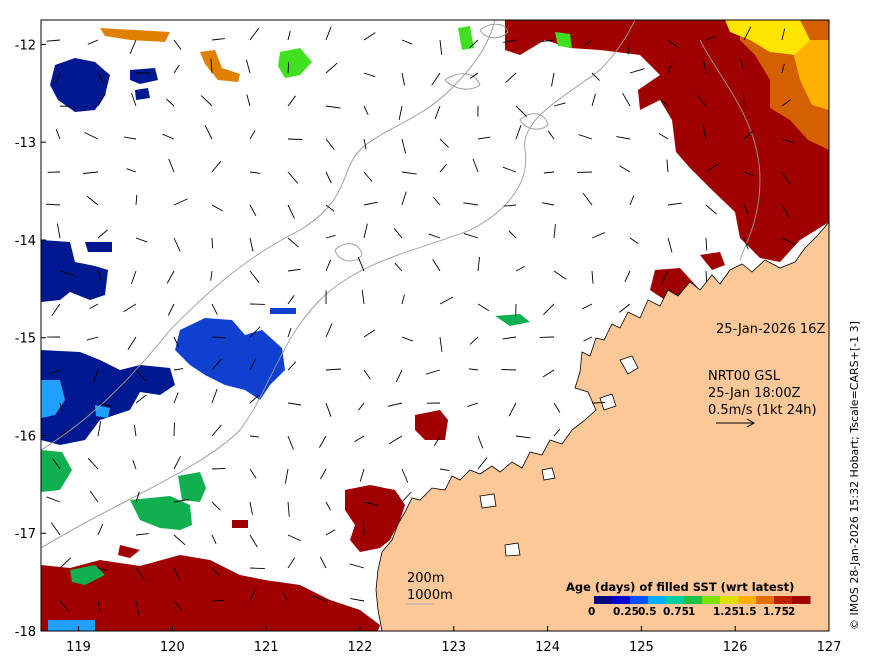 The width and height of the screenshot is (872, 666). I want to click on date-stamp: 25-Jan-2026 16Z, so click(771, 329).